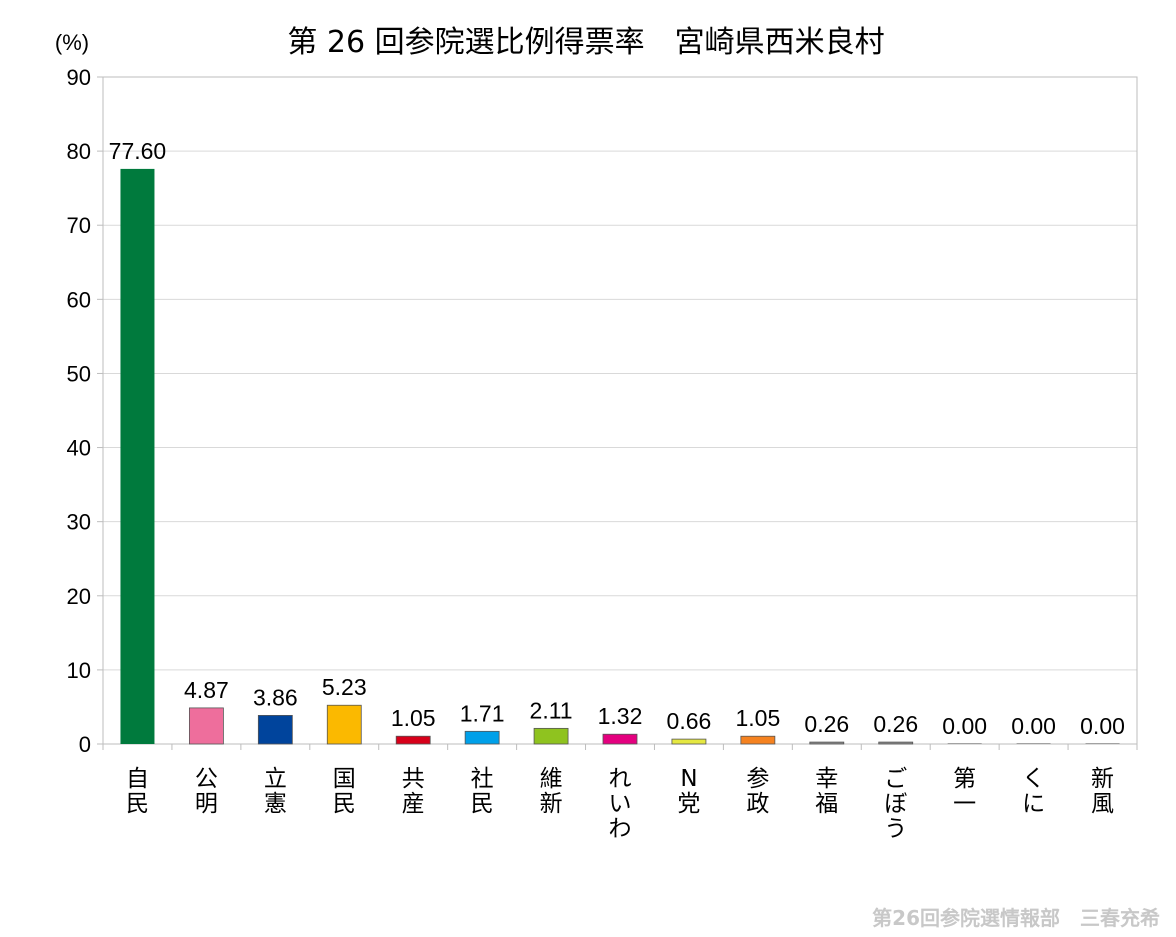 The width and height of the screenshot is (1176, 937). I want to click on x-tick-label: くに, so click(1033, 791).